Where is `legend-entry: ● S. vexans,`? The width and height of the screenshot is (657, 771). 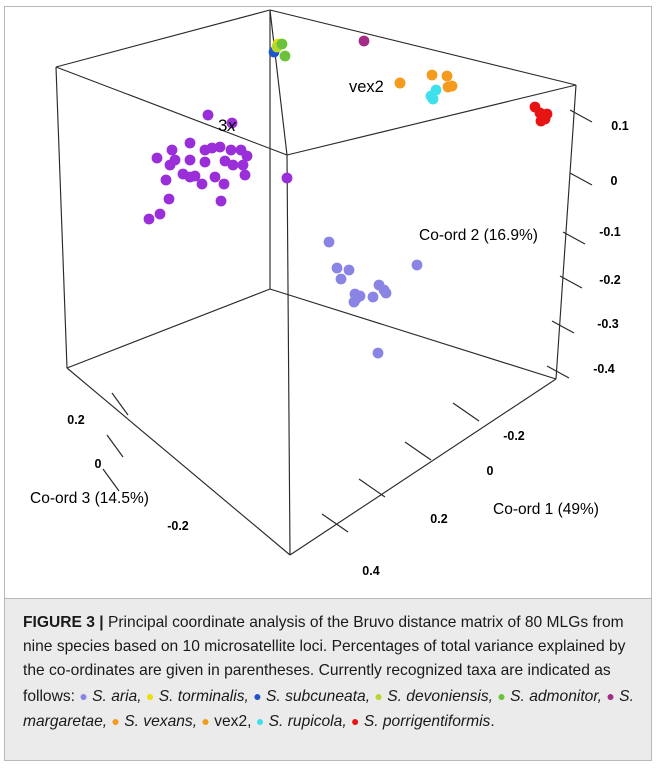
legend-entry: ● S. vexans, is located at coordinates (154, 721).